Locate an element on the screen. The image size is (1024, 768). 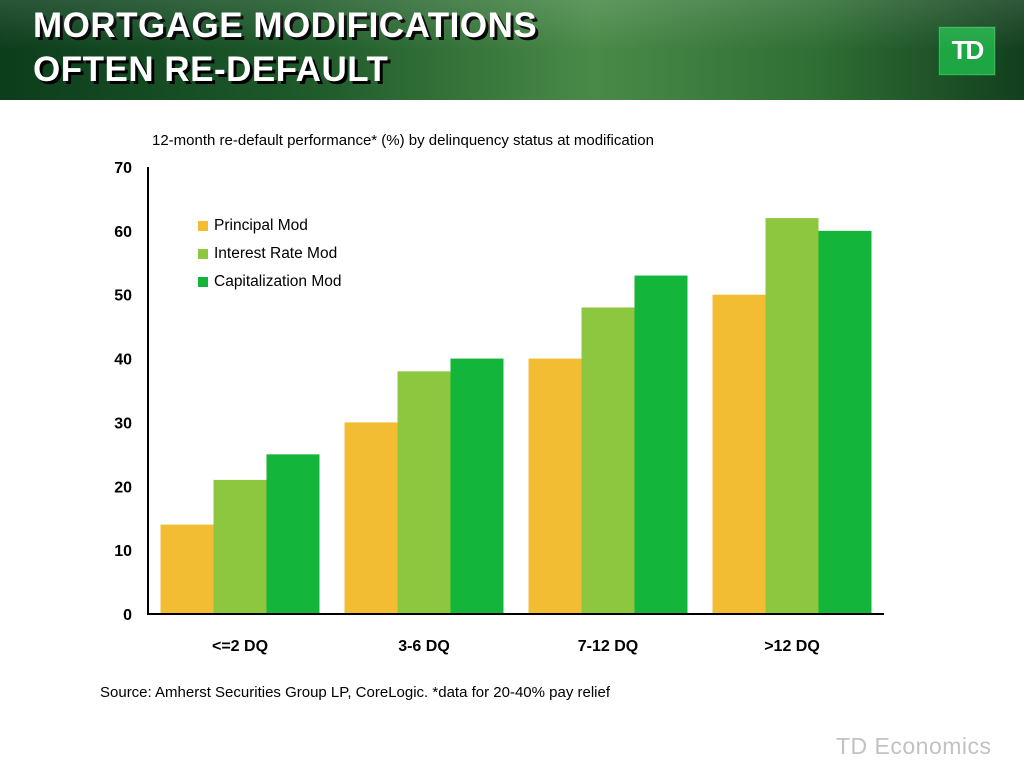
y-tick-label: 10 is located at coordinates (123, 551).